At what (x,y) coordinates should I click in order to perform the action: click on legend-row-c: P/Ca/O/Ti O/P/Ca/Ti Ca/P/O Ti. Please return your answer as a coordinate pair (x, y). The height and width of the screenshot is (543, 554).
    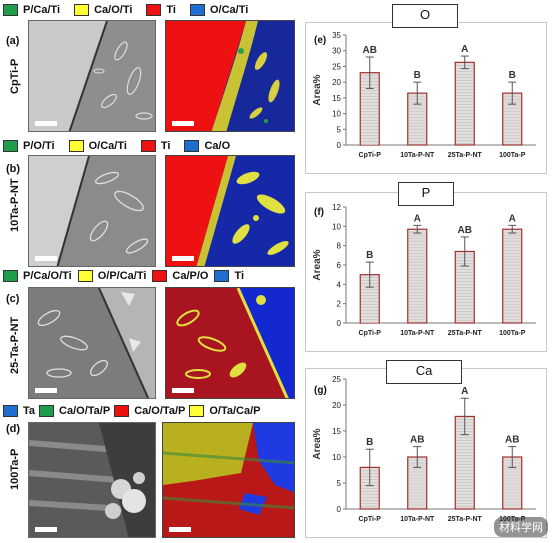
    Looking at the image, I should click on (122, 276).